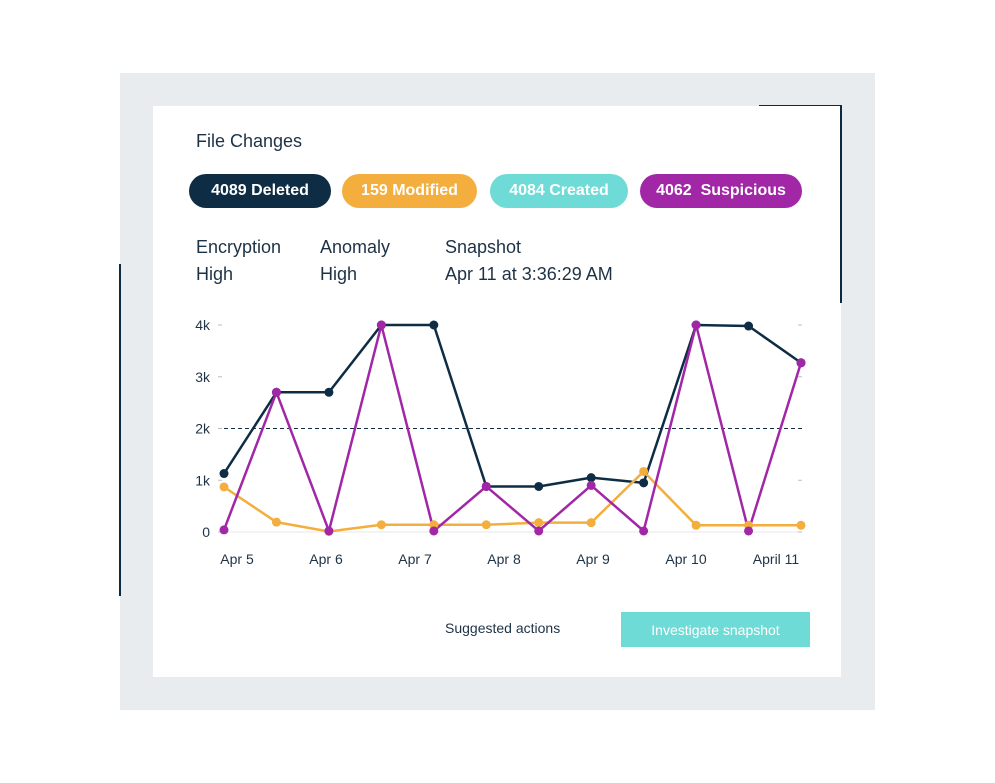 The image size is (995, 783). I want to click on x-tick-label: Apr 6, so click(326, 559).